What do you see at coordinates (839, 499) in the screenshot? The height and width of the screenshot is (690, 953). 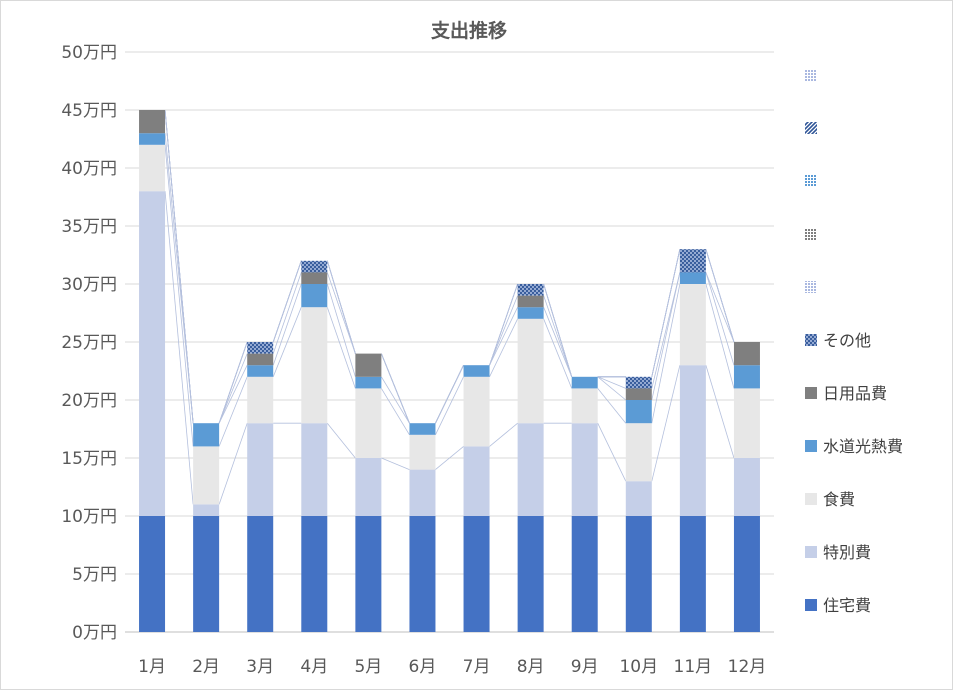 I see `legend-label: 食費` at bounding box center [839, 499].